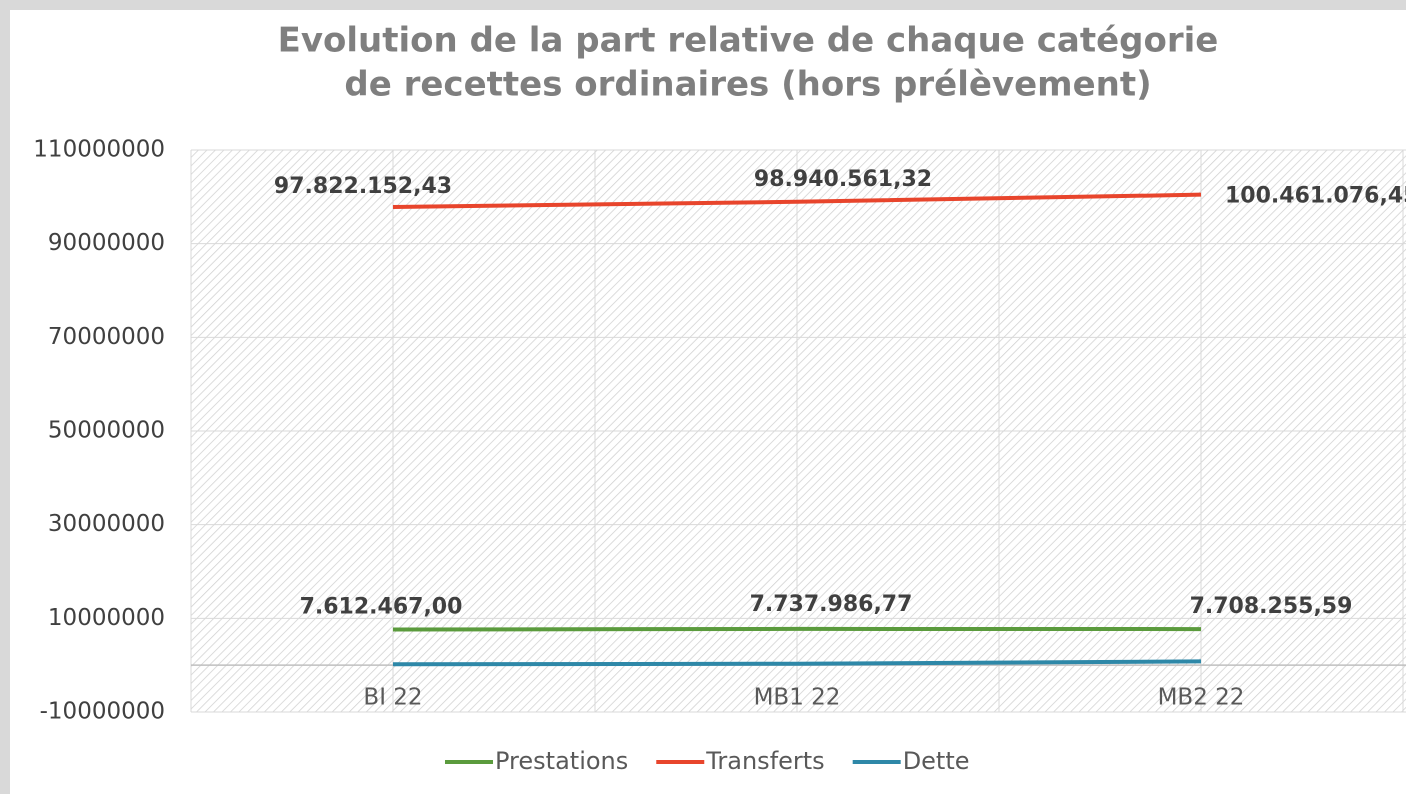 The height and width of the screenshot is (794, 1406). Describe the element at coordinates (106, 431) in the screenshot. I see `y-tick-label: 50000000` at that location.